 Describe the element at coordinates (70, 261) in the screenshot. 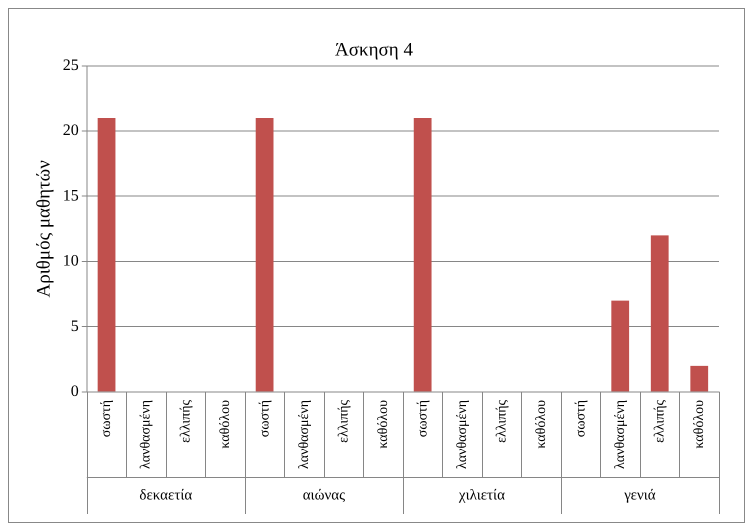

I see `y-tick-label: 10` at that location.